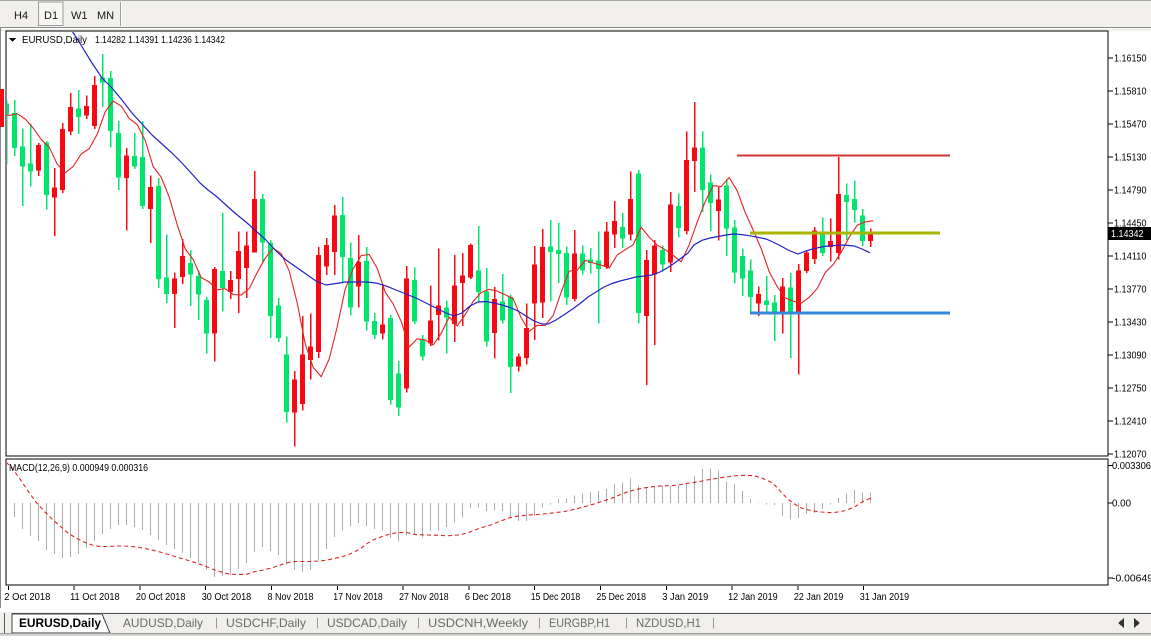  What do you see at coordinates (1130, 59) in the screenshot?
I see `svg-text: 1.16150` at bounding box center [1130, 59].